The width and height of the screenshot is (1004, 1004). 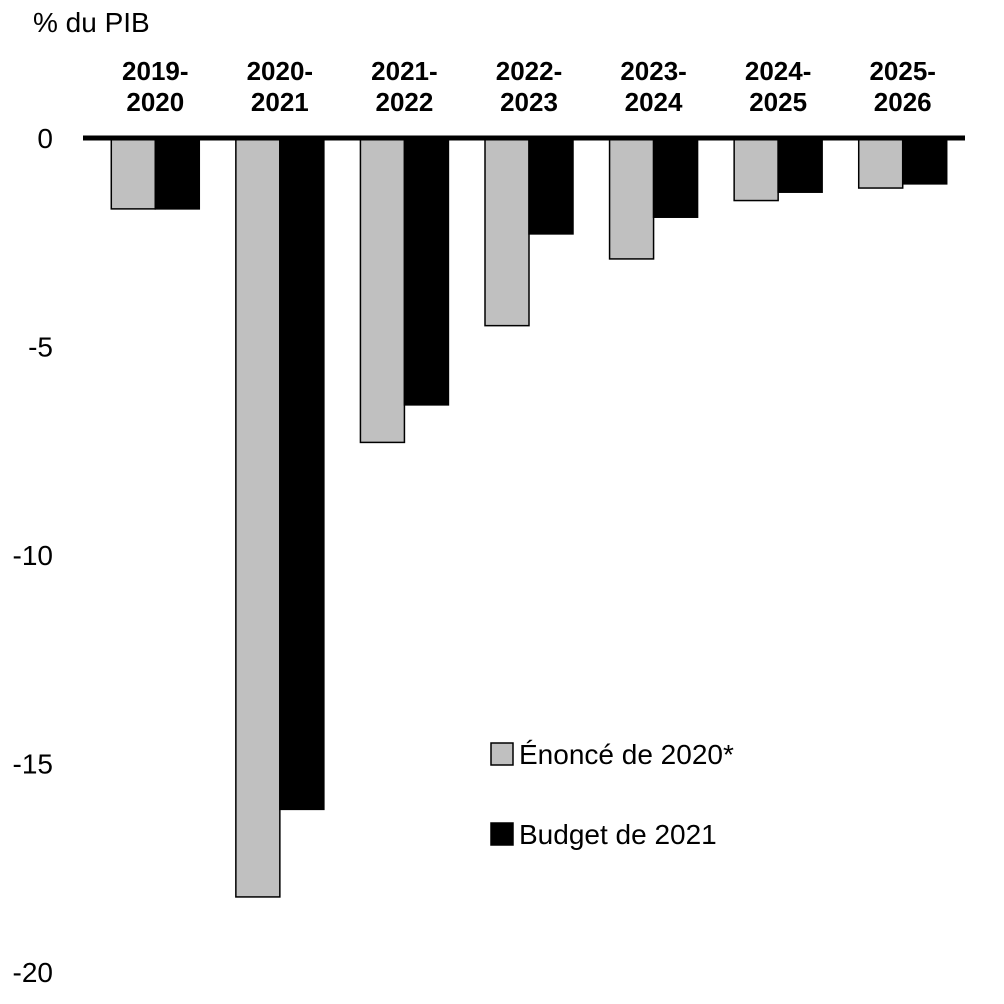 I want to click on category-label: 2025-2026, so click(x=902, y=86).